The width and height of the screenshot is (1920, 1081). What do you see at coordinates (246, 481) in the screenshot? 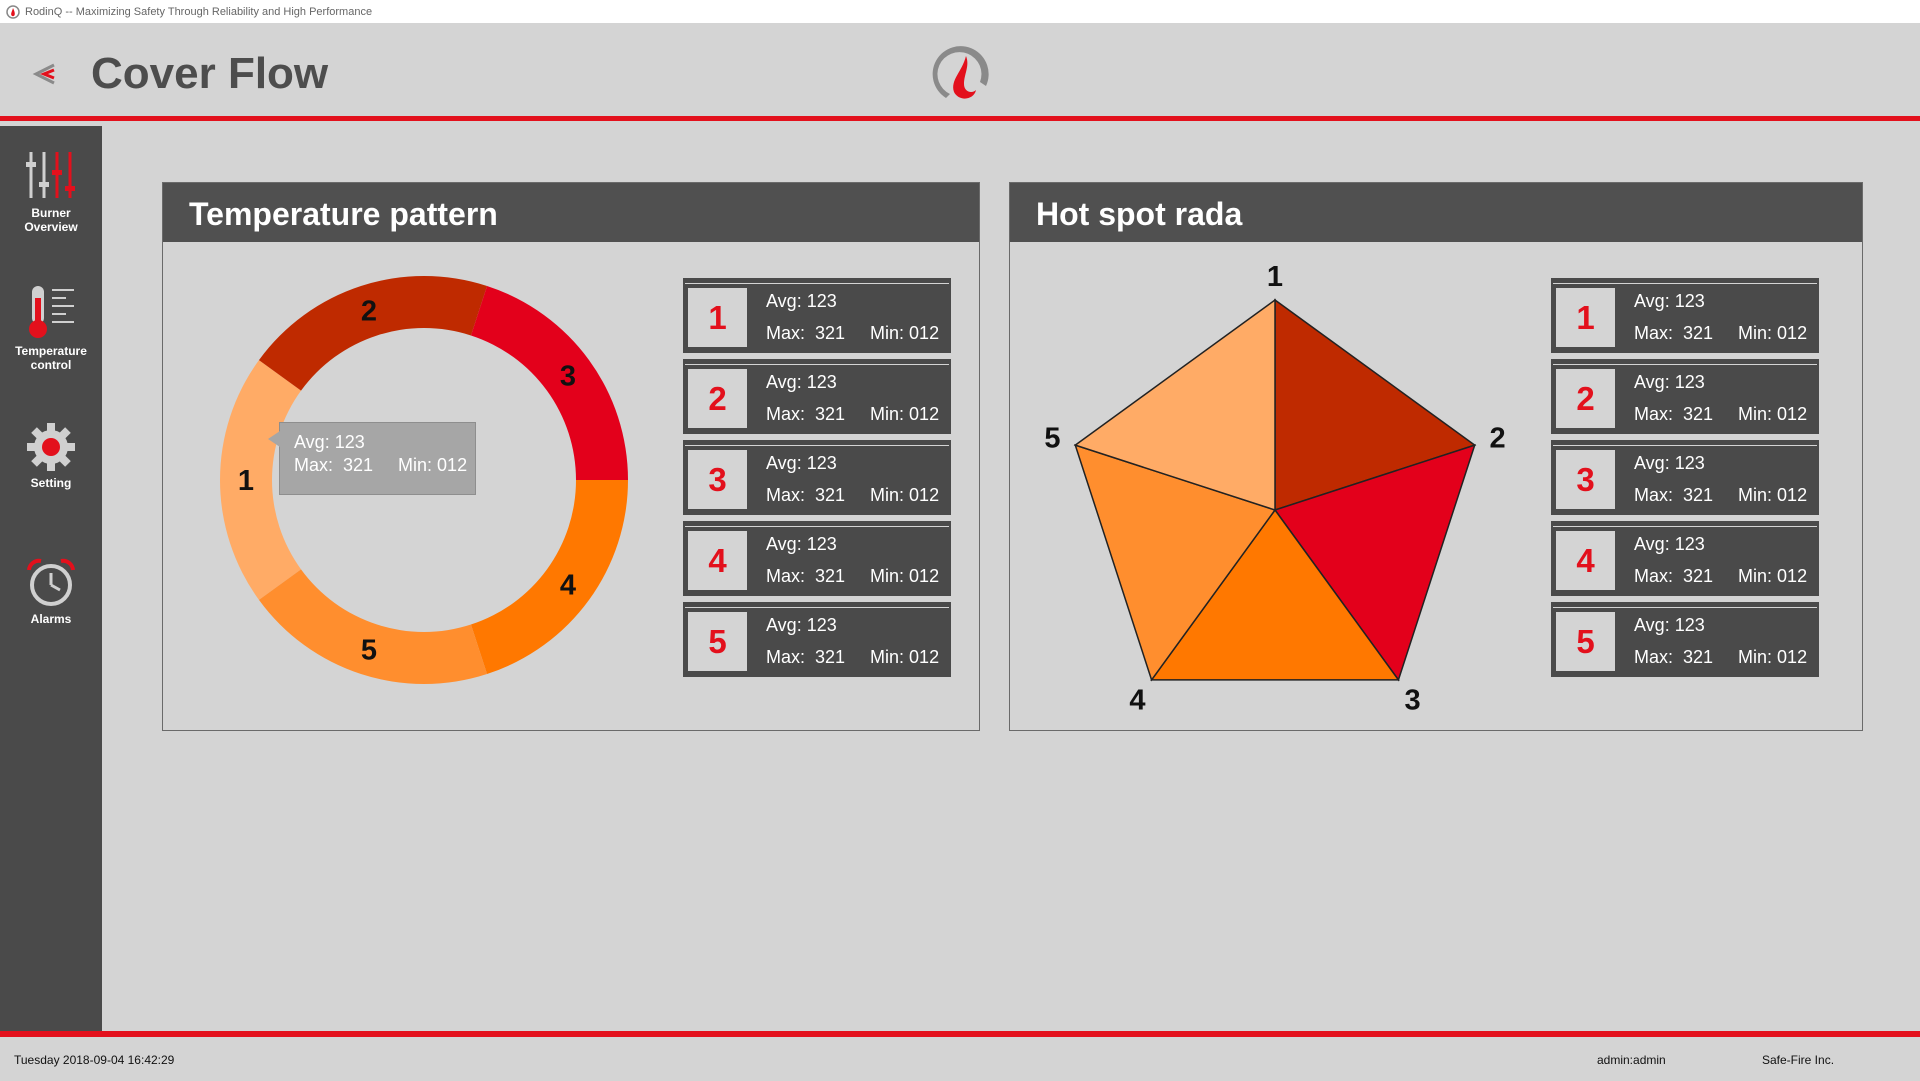
I see `donut-segment-label: 1` at bounding box center [246, 481].